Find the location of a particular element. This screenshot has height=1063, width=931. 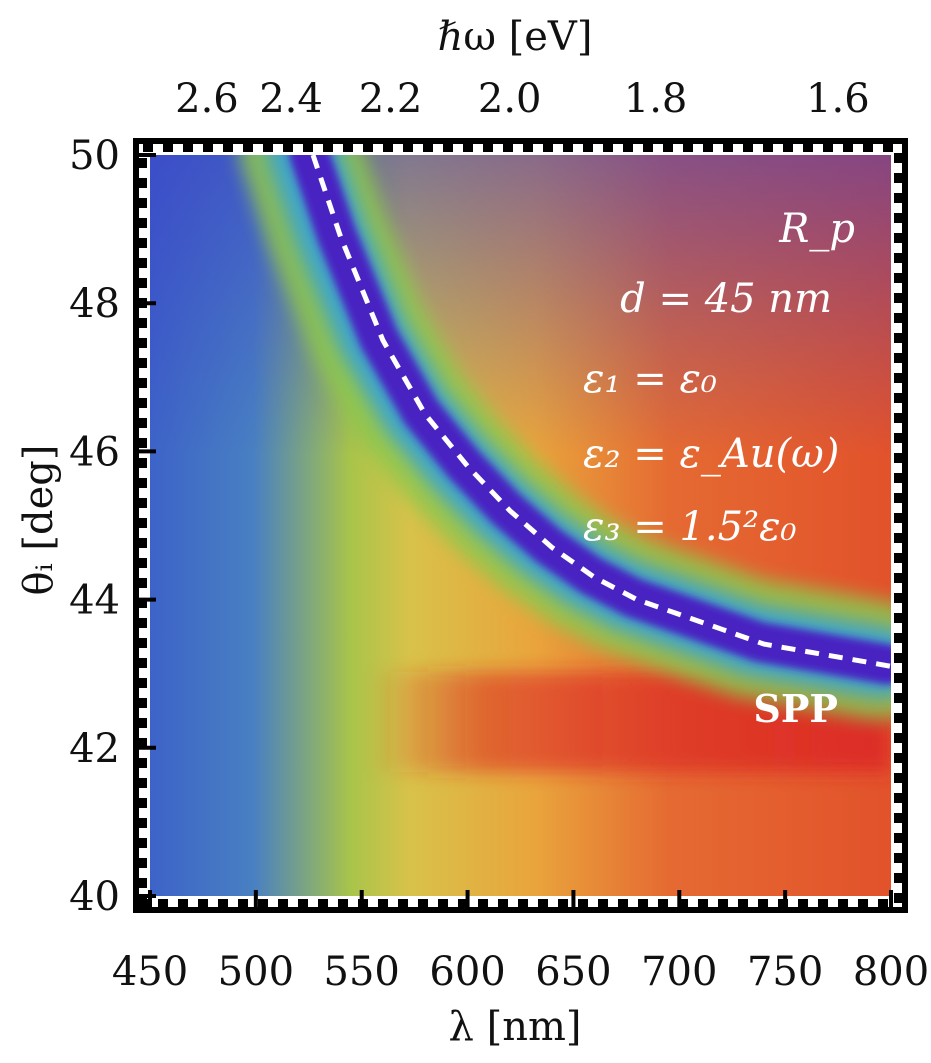

annotation-eps2: ε₂ = ε_Au(ω) is located at coordinates (711, 454).